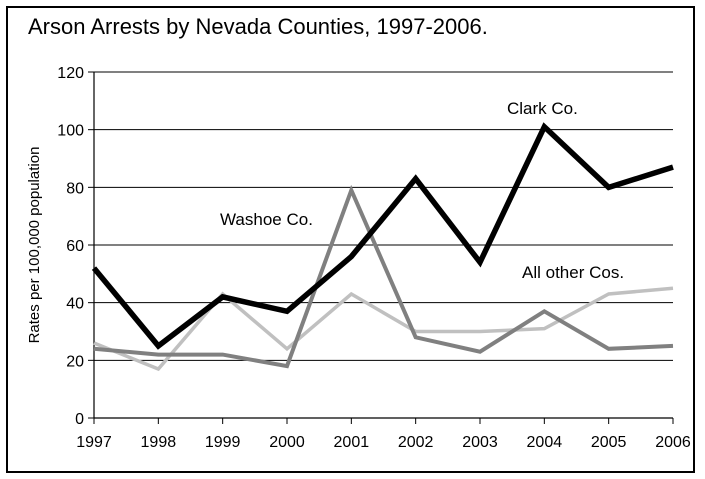 This screenshot has height=479, width=705. Describe the element at coordinates (383, 434) in the screenshot. I see `x-axis-ticks: 1997 1998 1999 2000 2001 2002 2003 2004 2005 2006` at that location.